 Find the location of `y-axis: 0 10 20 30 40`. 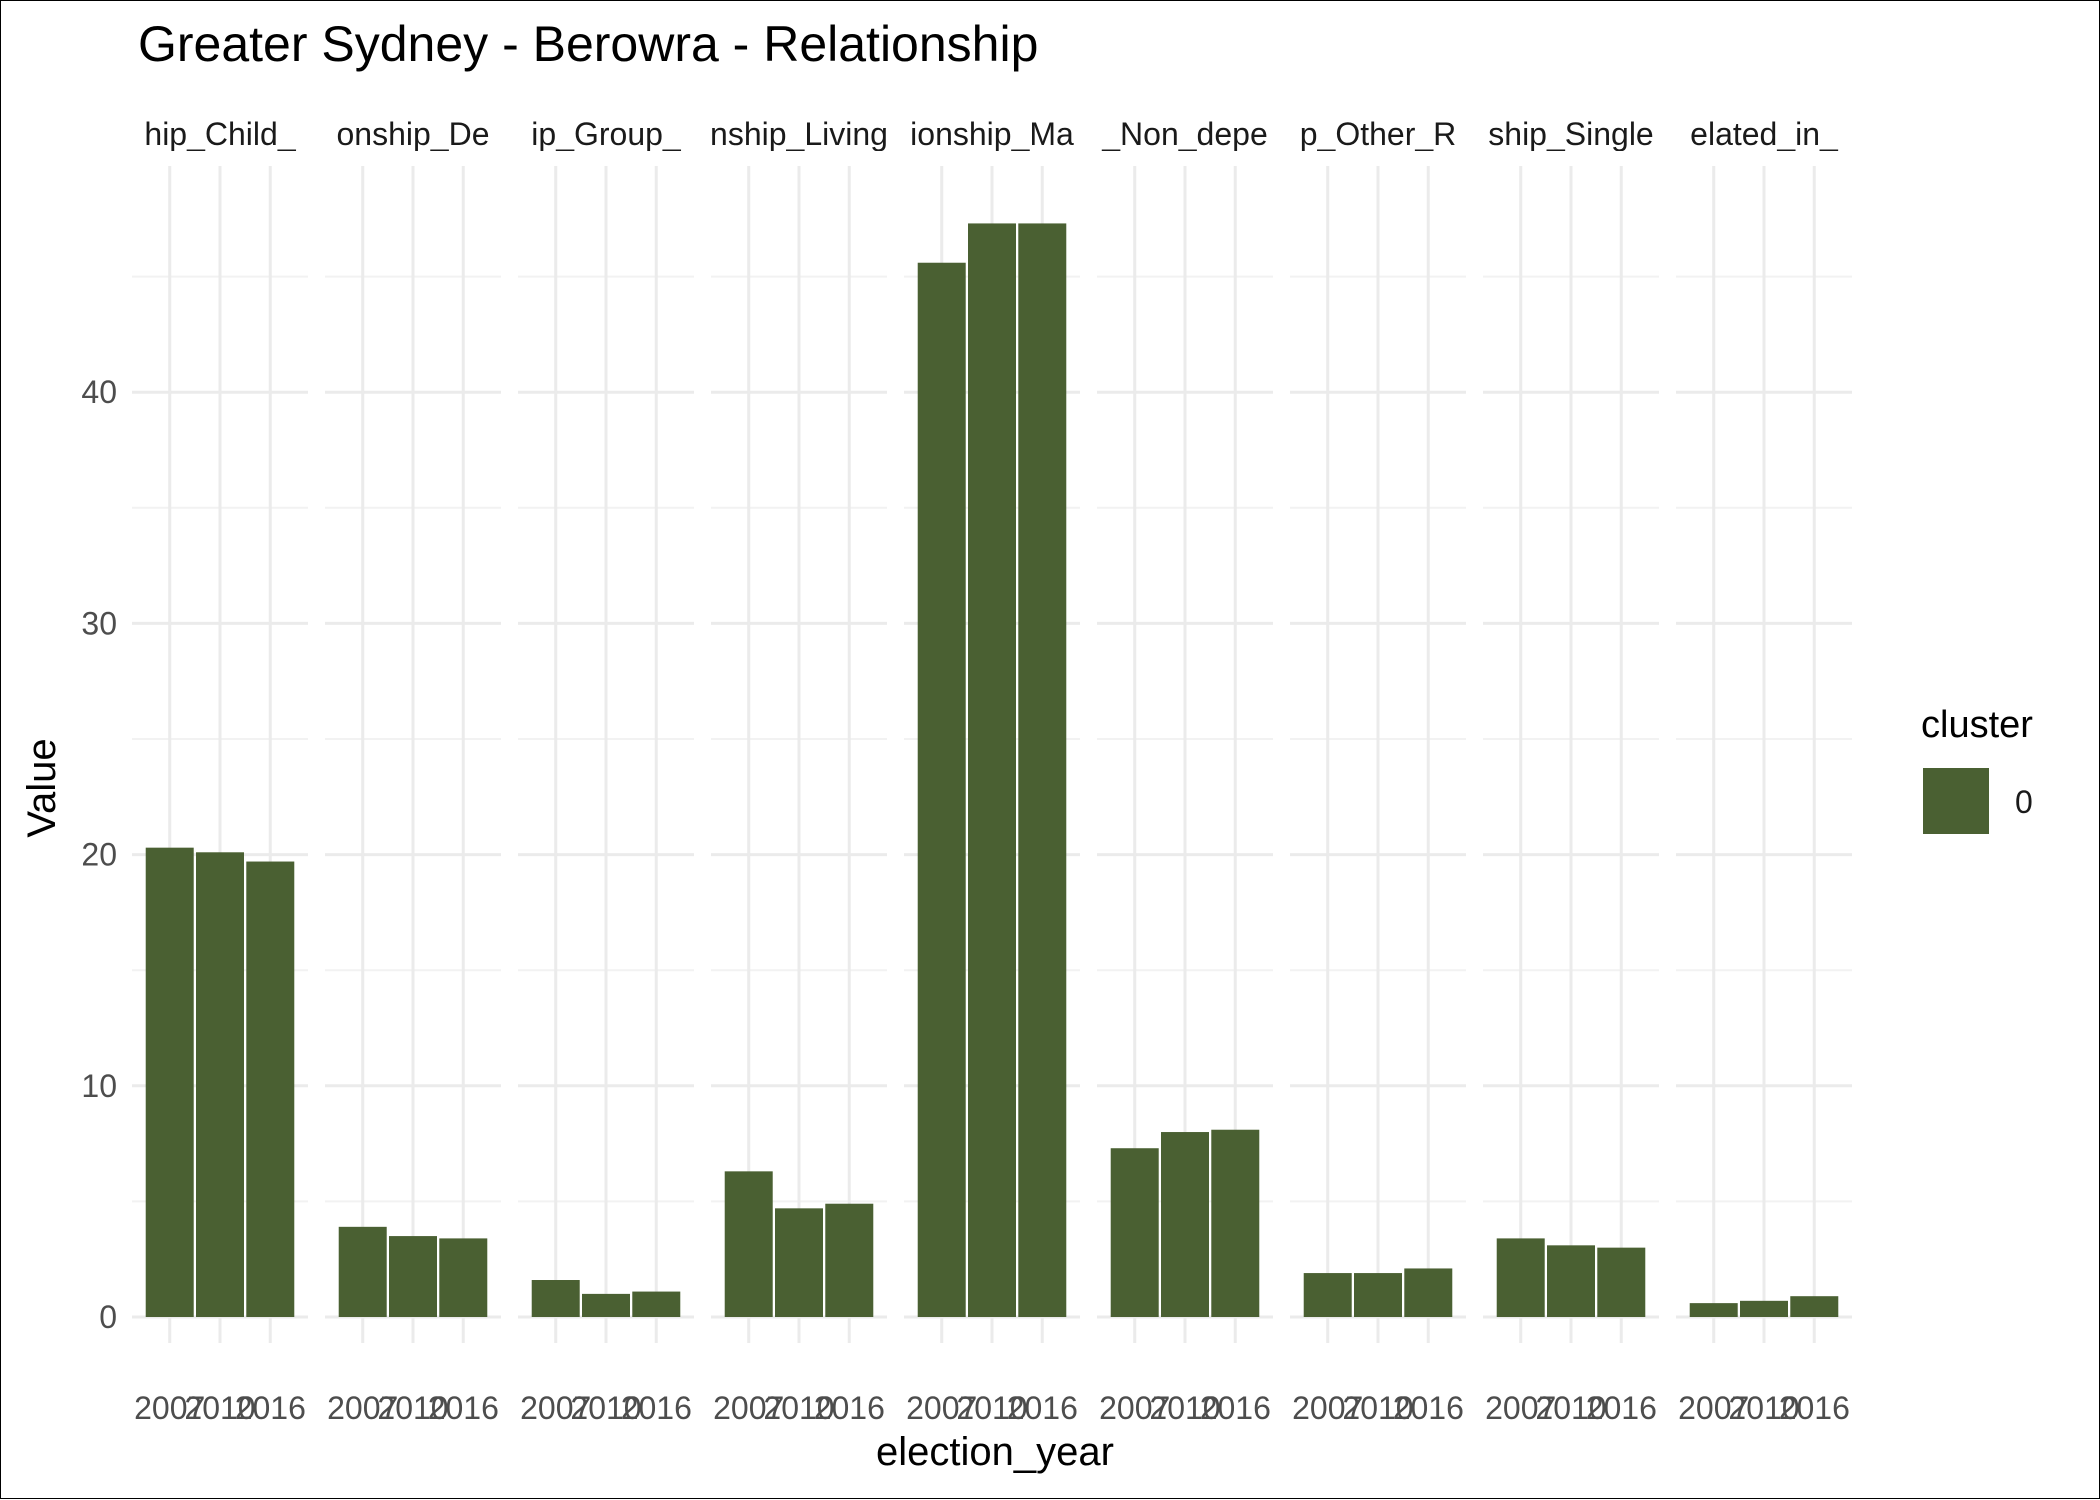

y-axis: 0 10 20 30 40 is located at coordinates (99, 854).